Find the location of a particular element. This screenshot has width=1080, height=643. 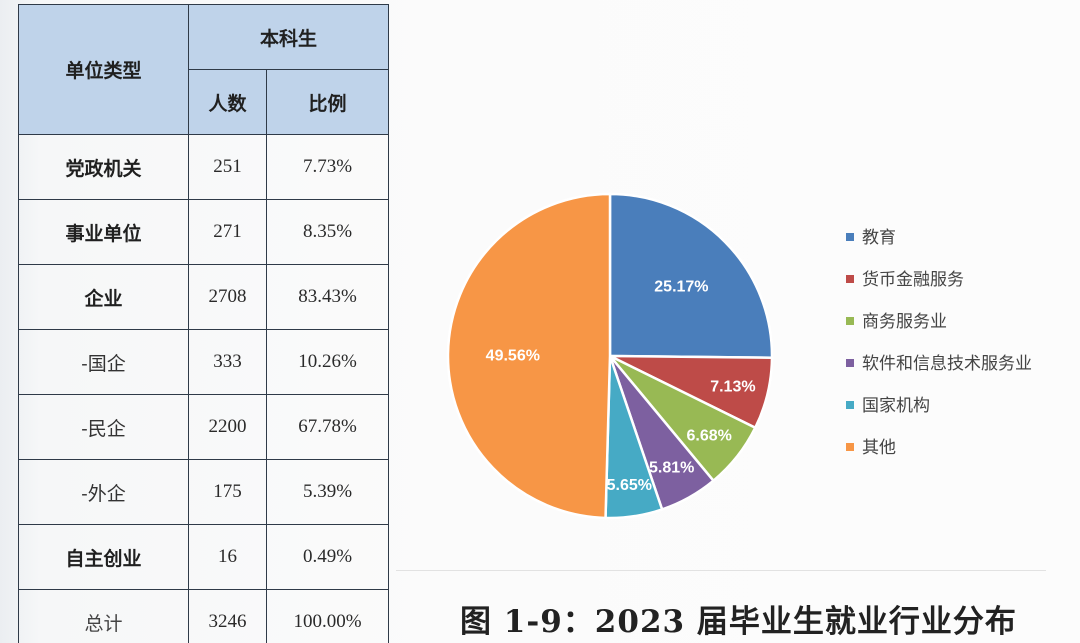

legend-label: 软件和信息技术服务业 is located at coordinates (947, 364).